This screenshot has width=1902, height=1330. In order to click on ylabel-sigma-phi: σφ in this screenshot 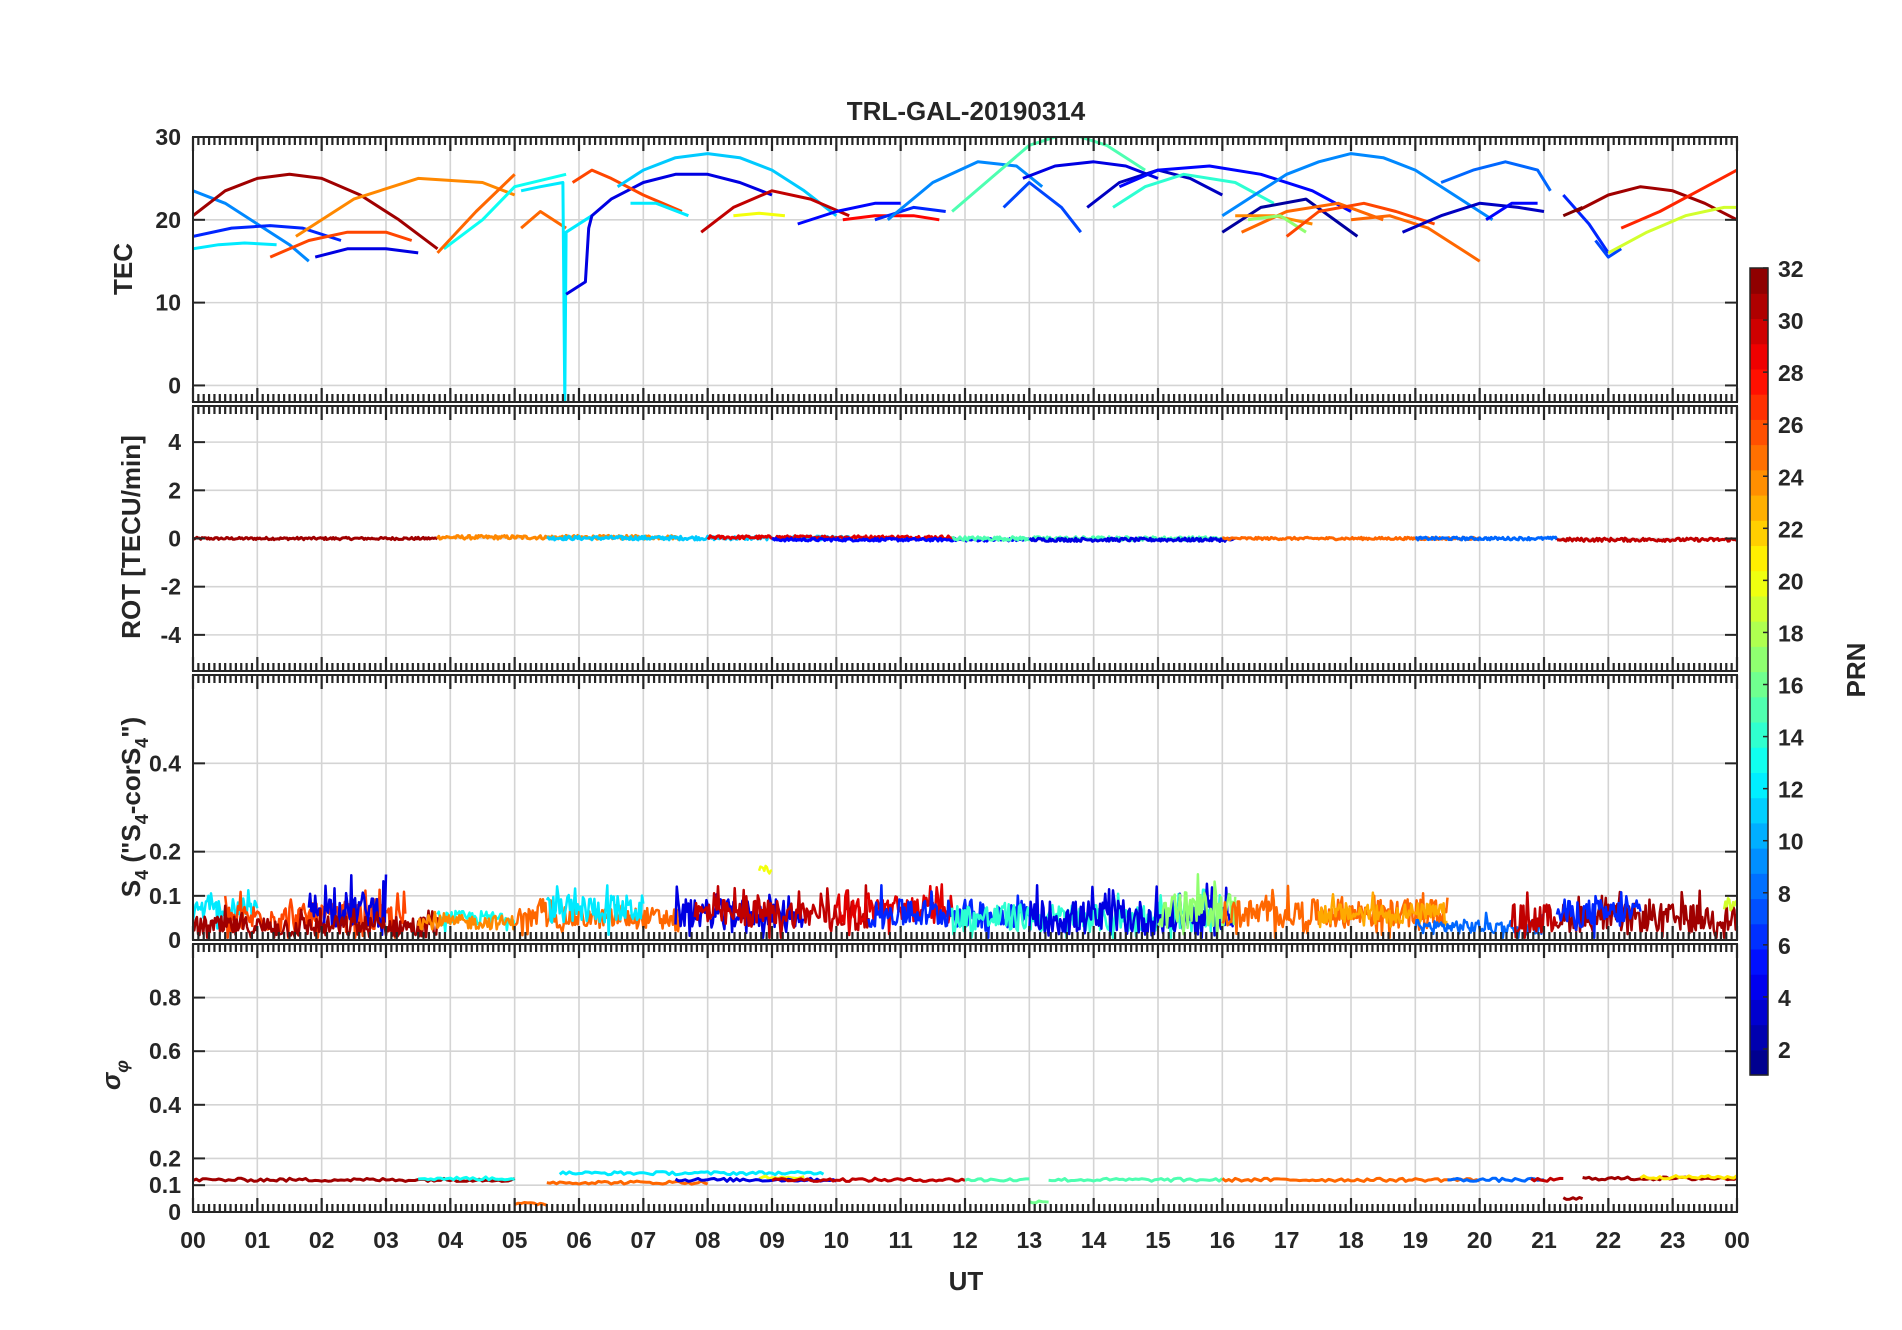, I will do `click(114, 1075)`.